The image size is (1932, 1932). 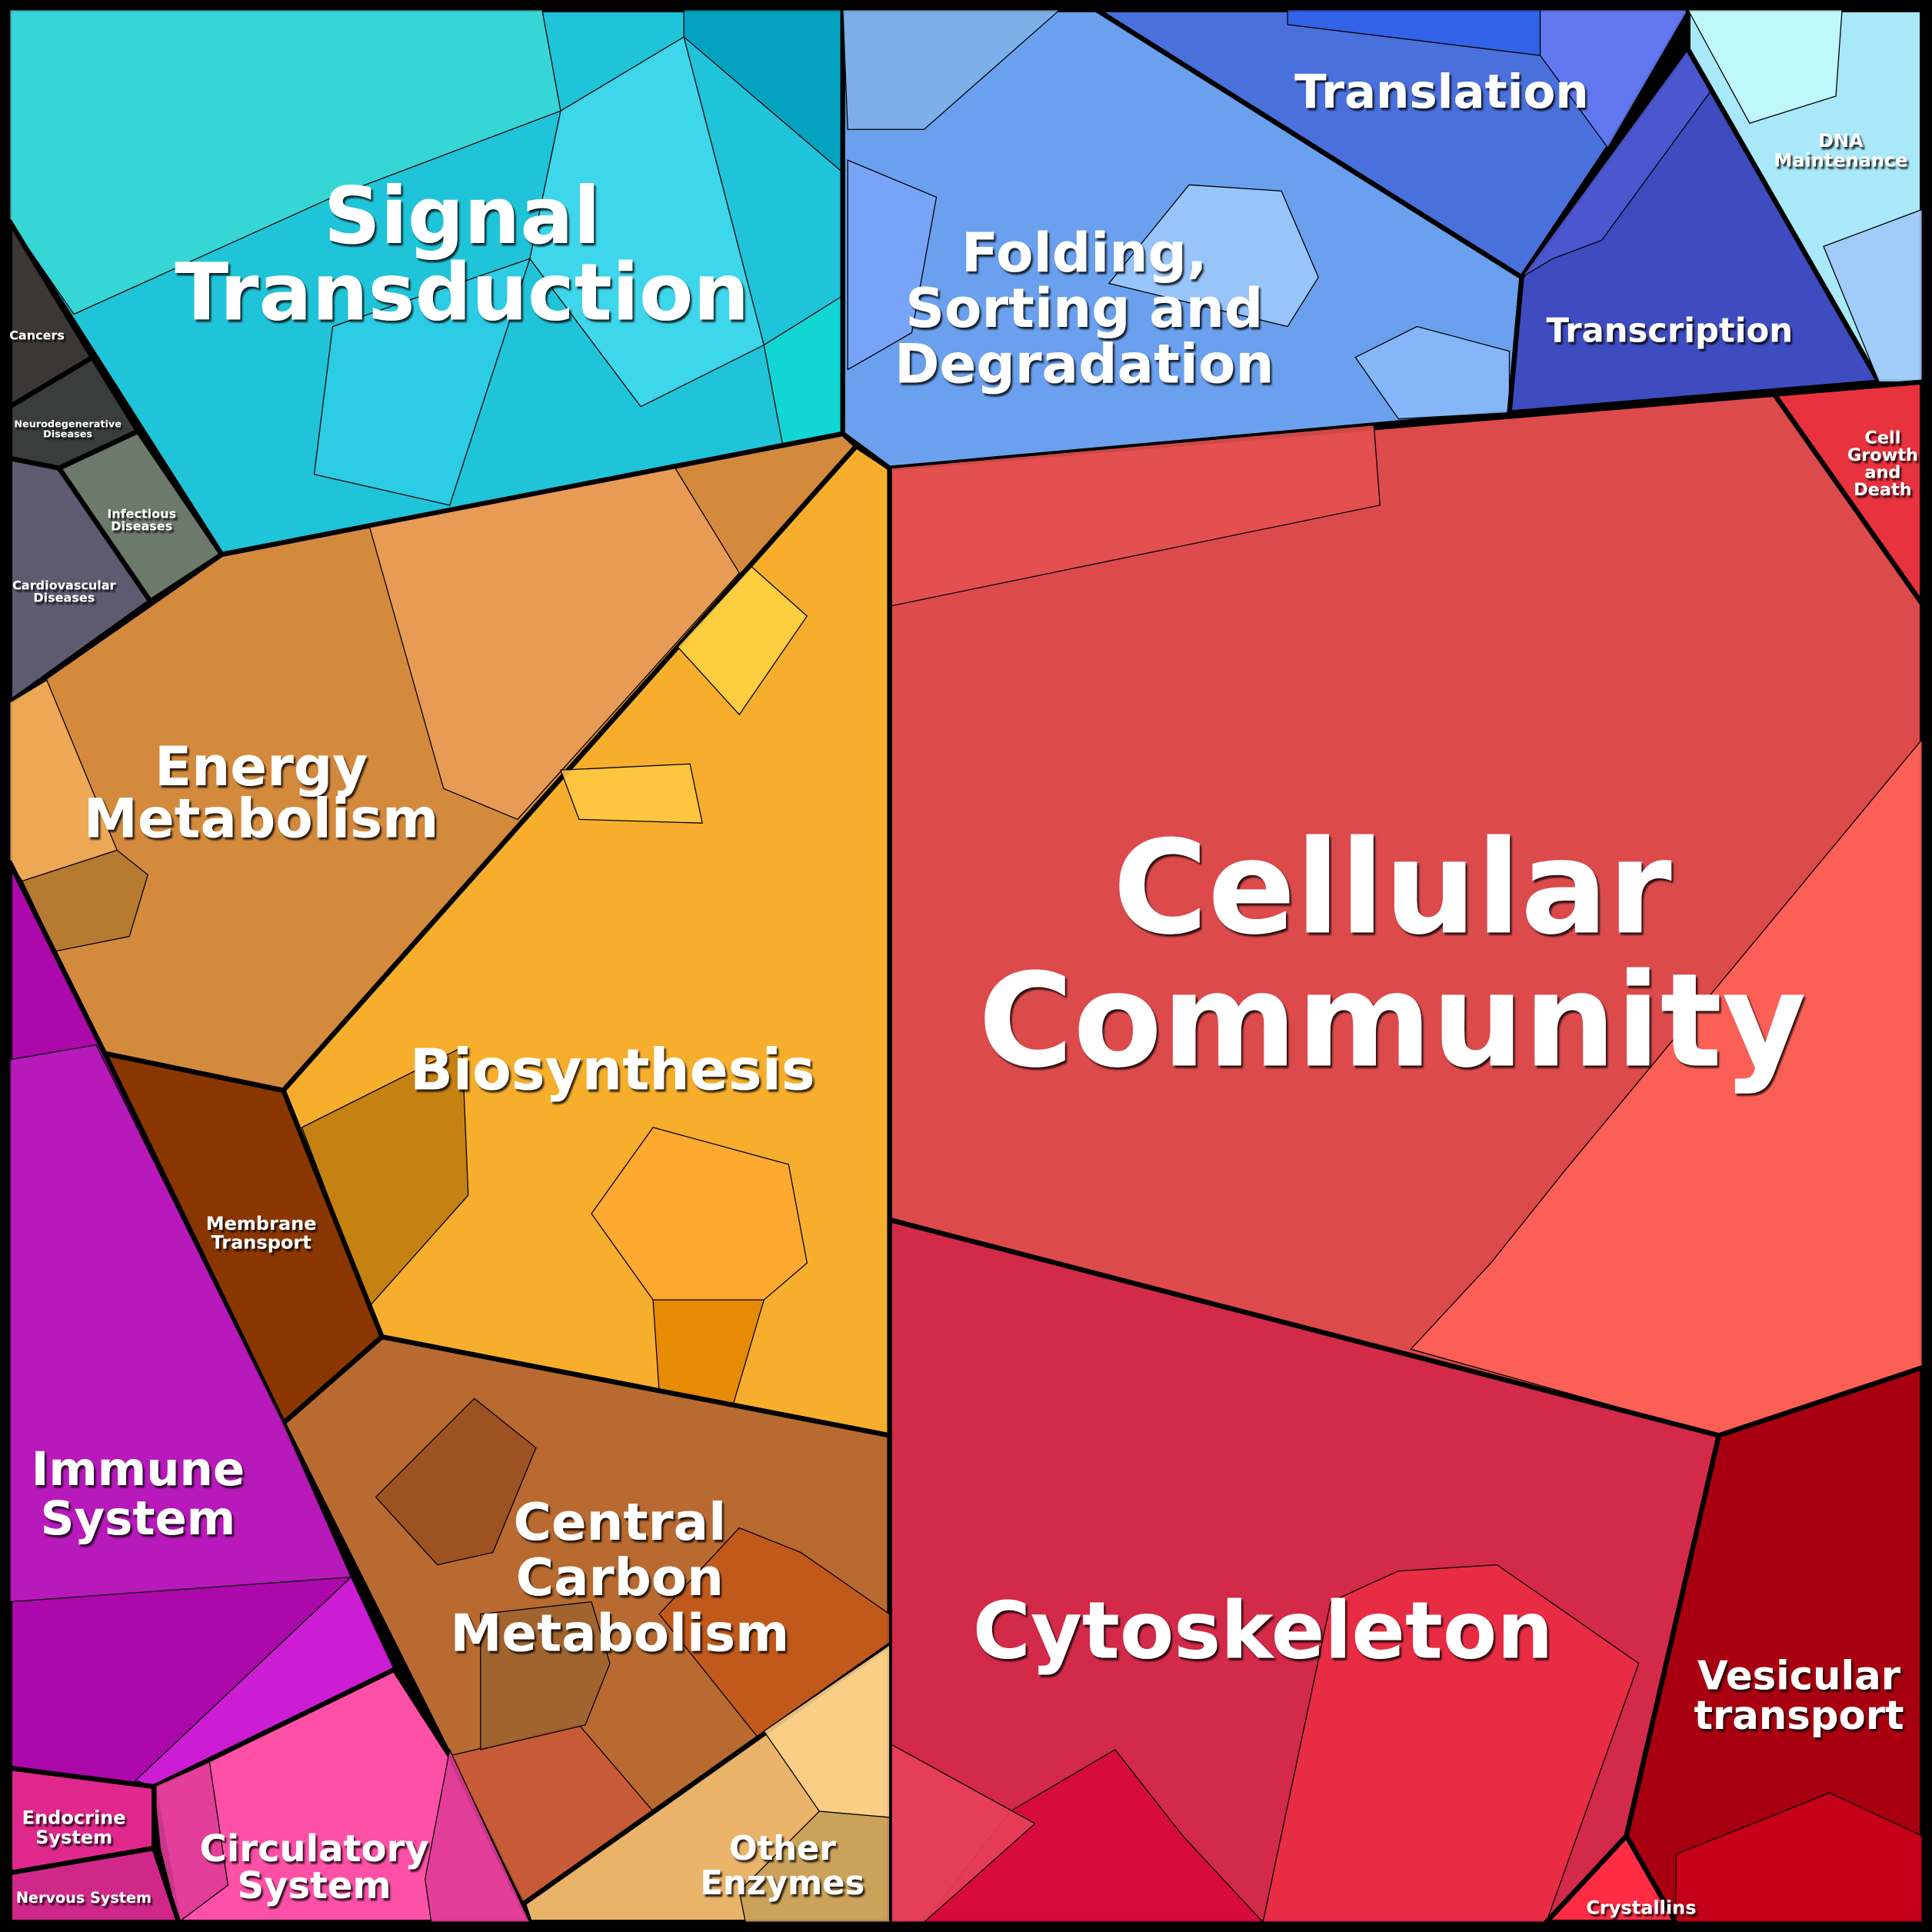 What do you see at coordinates (1392, 887) in the screenshot?
I see `label-line: Cellular` at bounding box center [1392, 887].